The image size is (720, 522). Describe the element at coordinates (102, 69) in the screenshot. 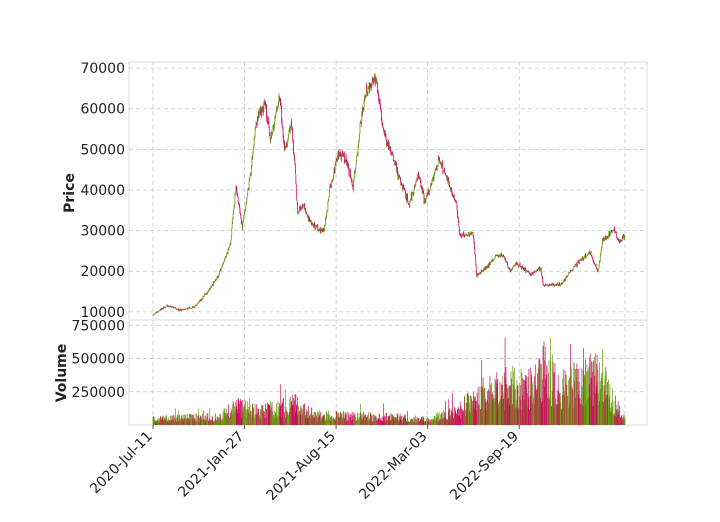

I see `price-tick-label: 70000` at that location.